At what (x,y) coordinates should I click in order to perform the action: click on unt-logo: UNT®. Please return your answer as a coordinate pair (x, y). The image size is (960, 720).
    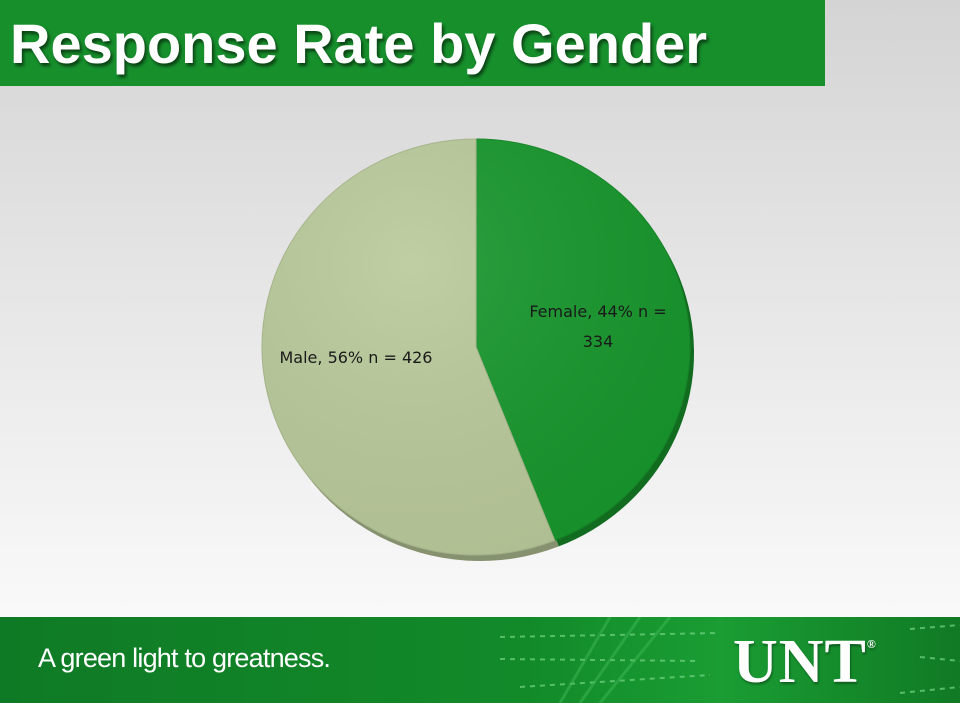
    Looking at the image, I should click on (805, 662).